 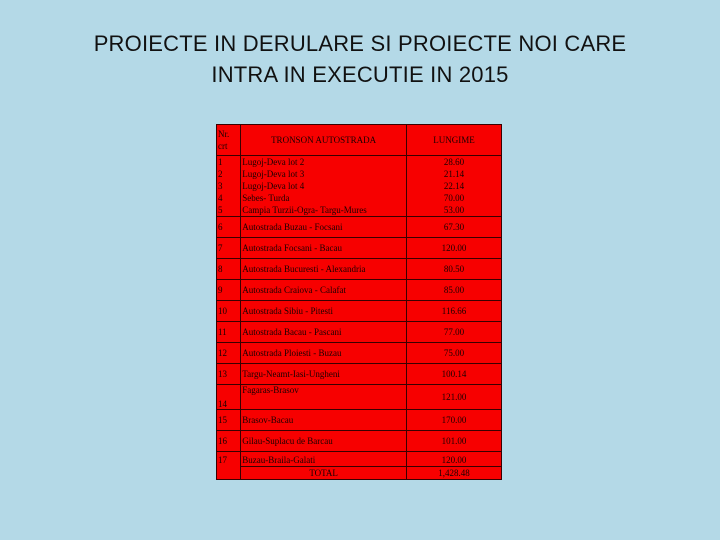 What do you see at coordinates (266, 198) in the screenshot?
I see `group-tronson: Sebes- Turda` at bounding box center [266, 198].